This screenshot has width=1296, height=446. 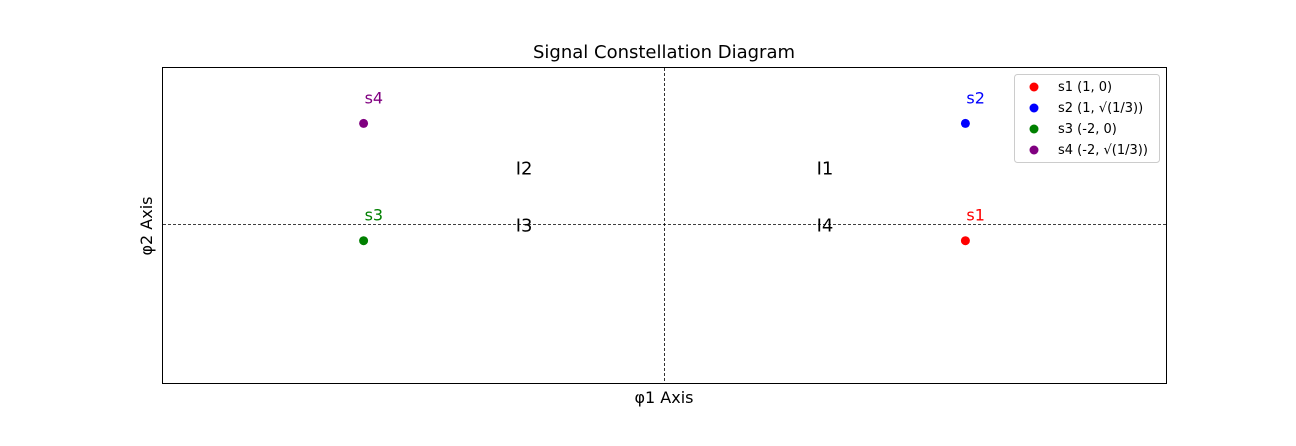 What do you see at coordinates (1100, 108) in the screenshot?
I see `legend-entry-s2: s2 (1, √(1/3))` at bounding box center [1100, 108].